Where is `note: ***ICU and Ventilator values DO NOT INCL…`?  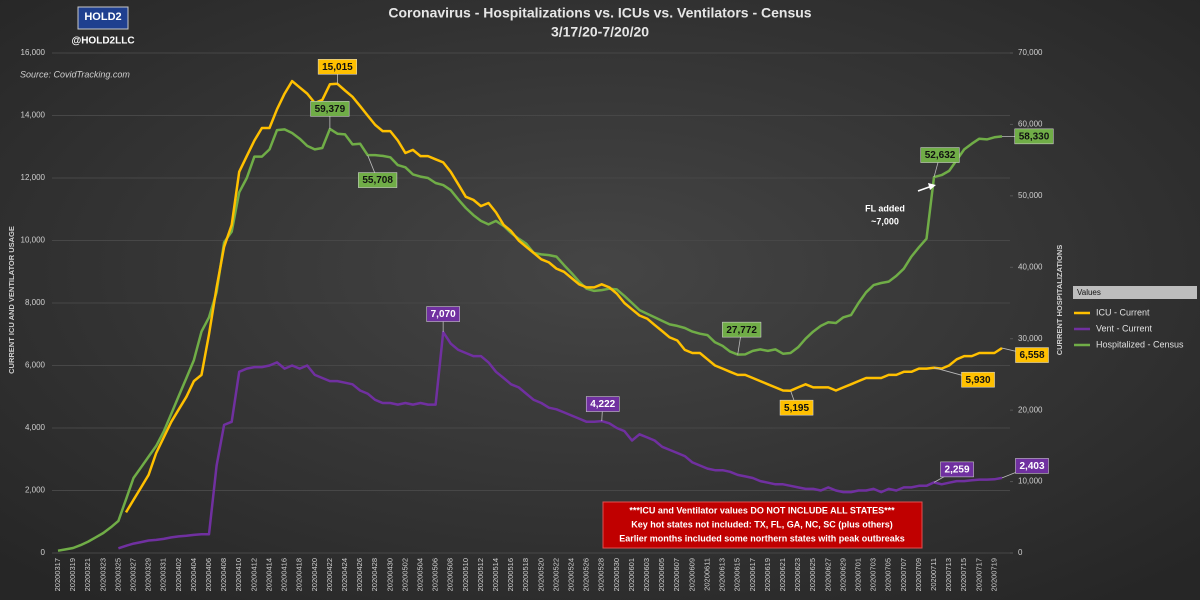 note: ***ICU and Ventilator values DO NOT INCL… is located at coordinates (762, 510).